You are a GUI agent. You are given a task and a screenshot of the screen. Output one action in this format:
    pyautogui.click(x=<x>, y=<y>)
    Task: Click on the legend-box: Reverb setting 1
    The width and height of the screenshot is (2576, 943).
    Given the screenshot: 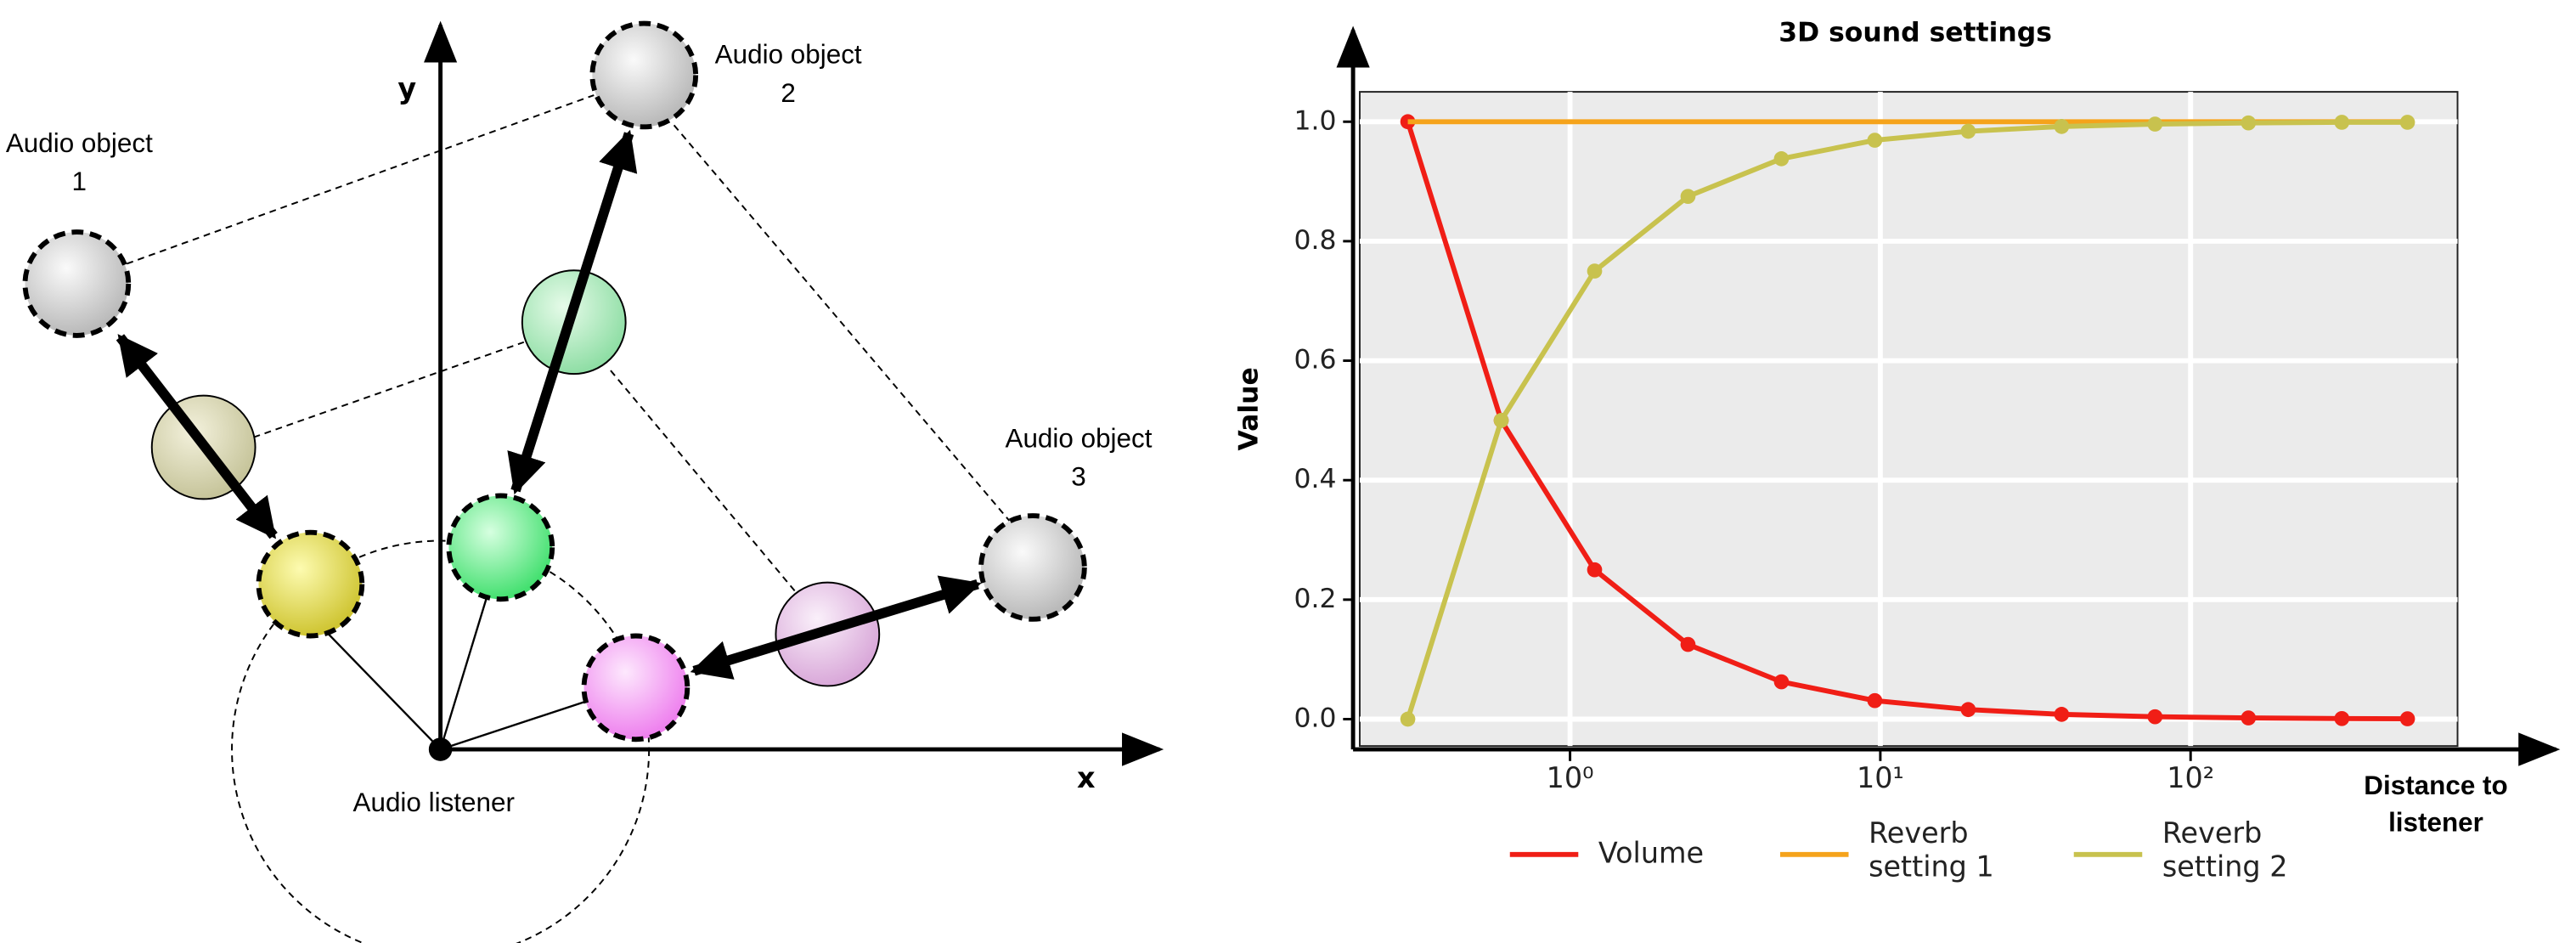 What is the action you would take?
    pyautogui.click(x=1931, y=851)
    